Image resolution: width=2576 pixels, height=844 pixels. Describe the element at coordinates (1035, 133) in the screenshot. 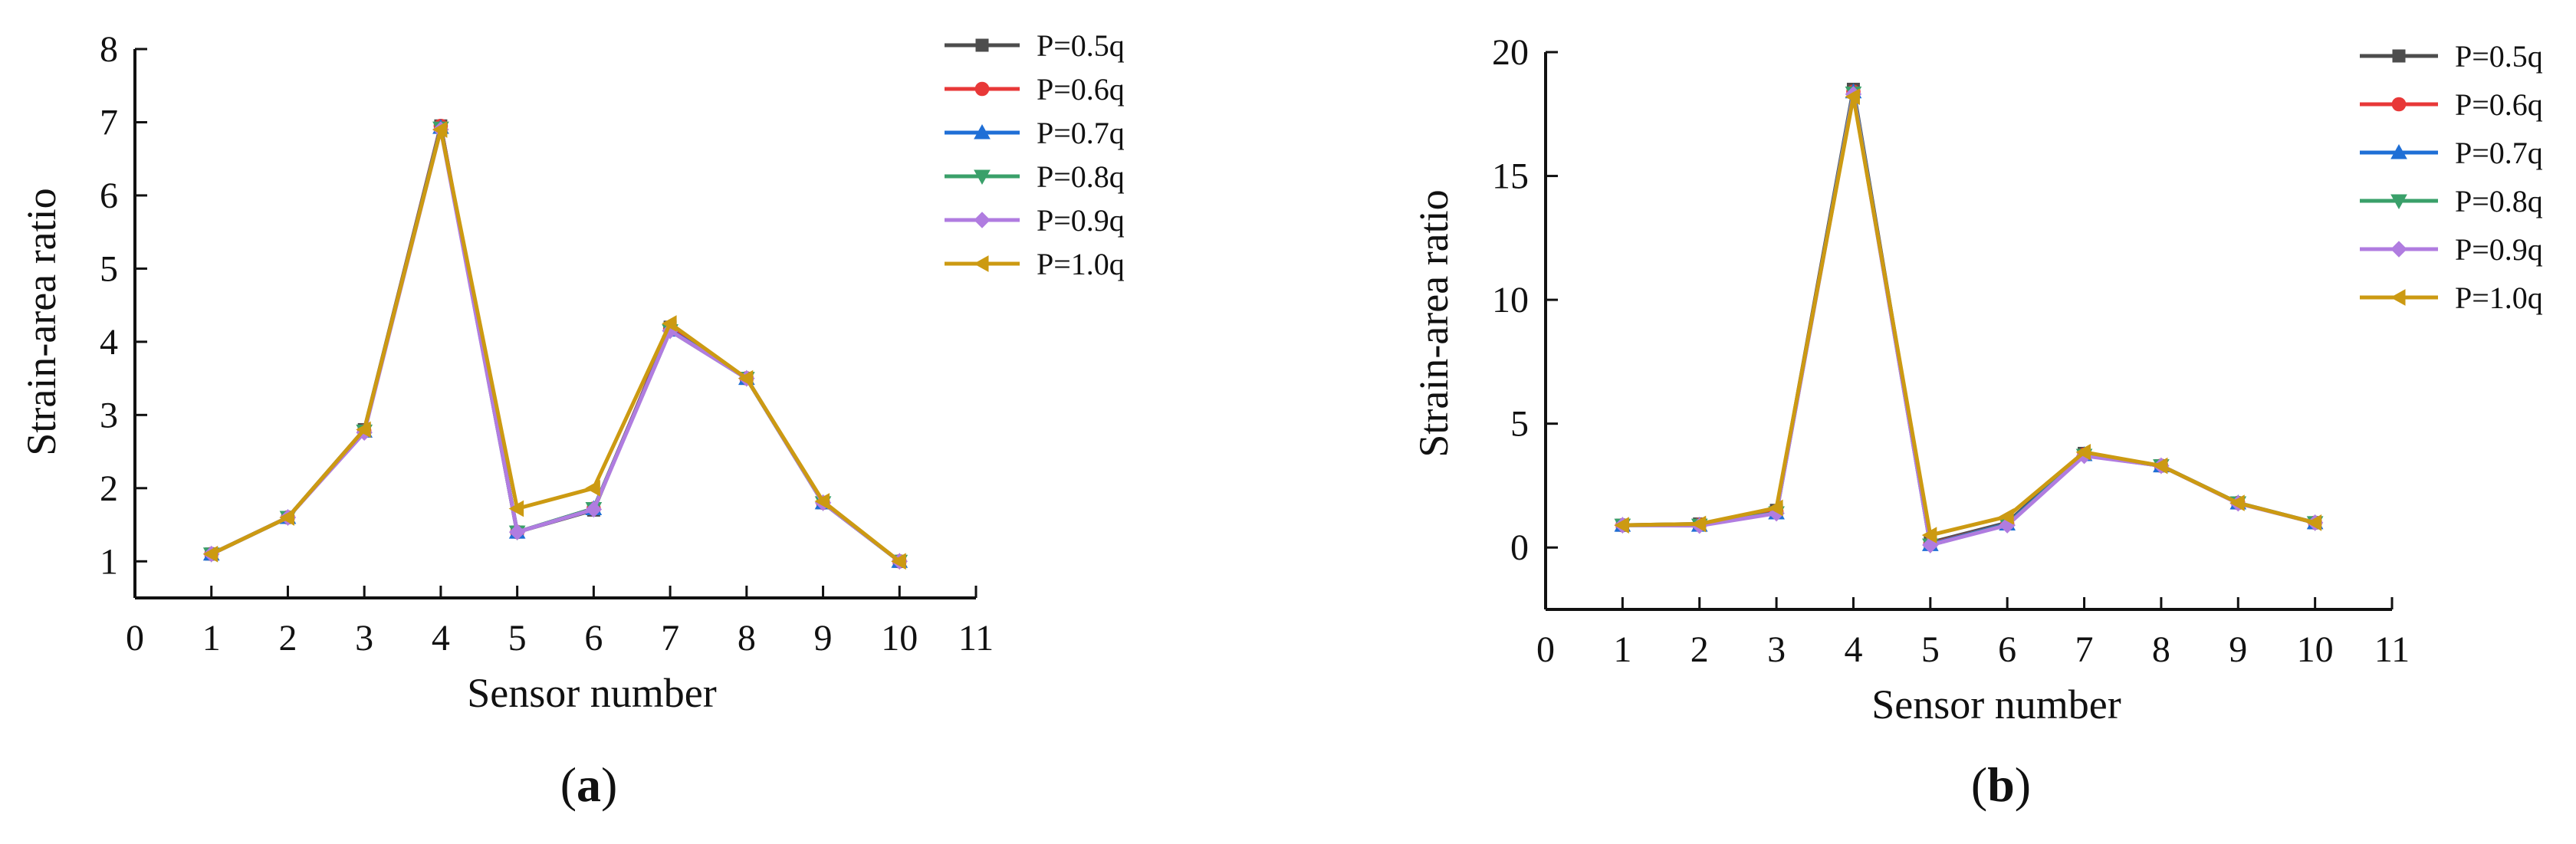

I see `panel-a-legend-item: P=0.7q` at that location.